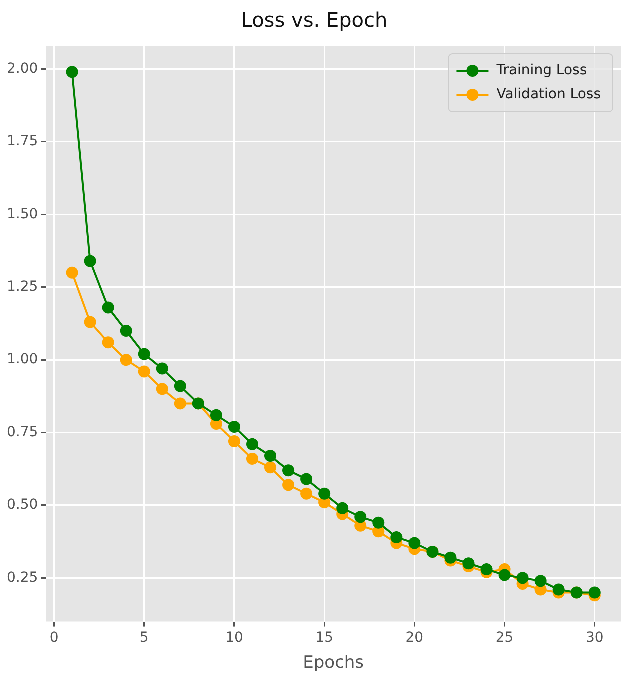 The height and width of the screenshot is (682, 627). I want to click on y-tick-label: 0.50, so click(22, 505).